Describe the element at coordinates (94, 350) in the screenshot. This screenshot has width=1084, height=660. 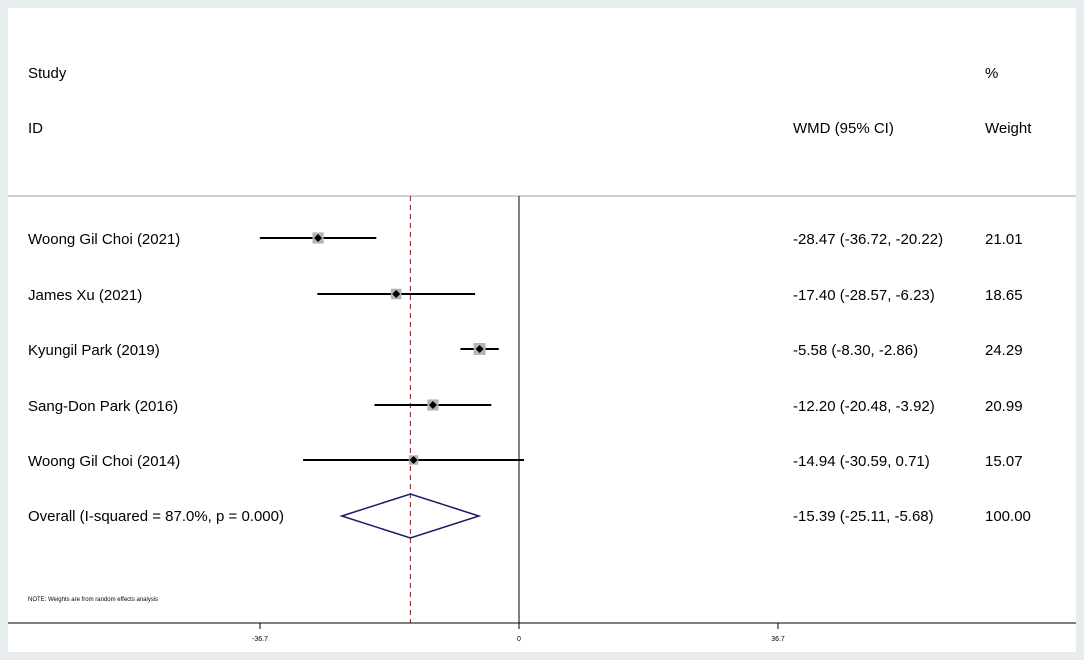
I see `study-label: Kyungil Park (2019)` at that location.